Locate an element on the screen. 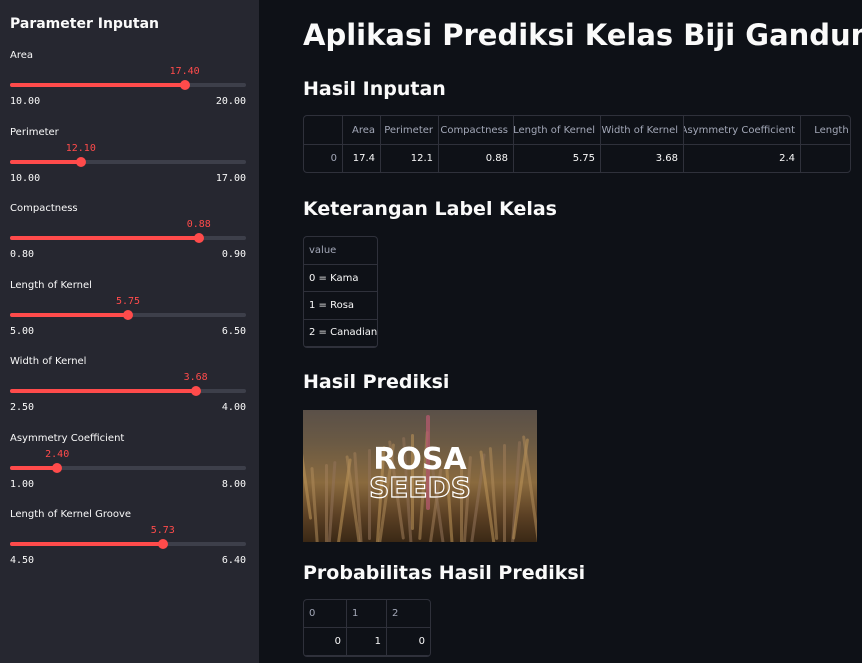  slider-min: 0.80 is located at coordinates (22, 254).